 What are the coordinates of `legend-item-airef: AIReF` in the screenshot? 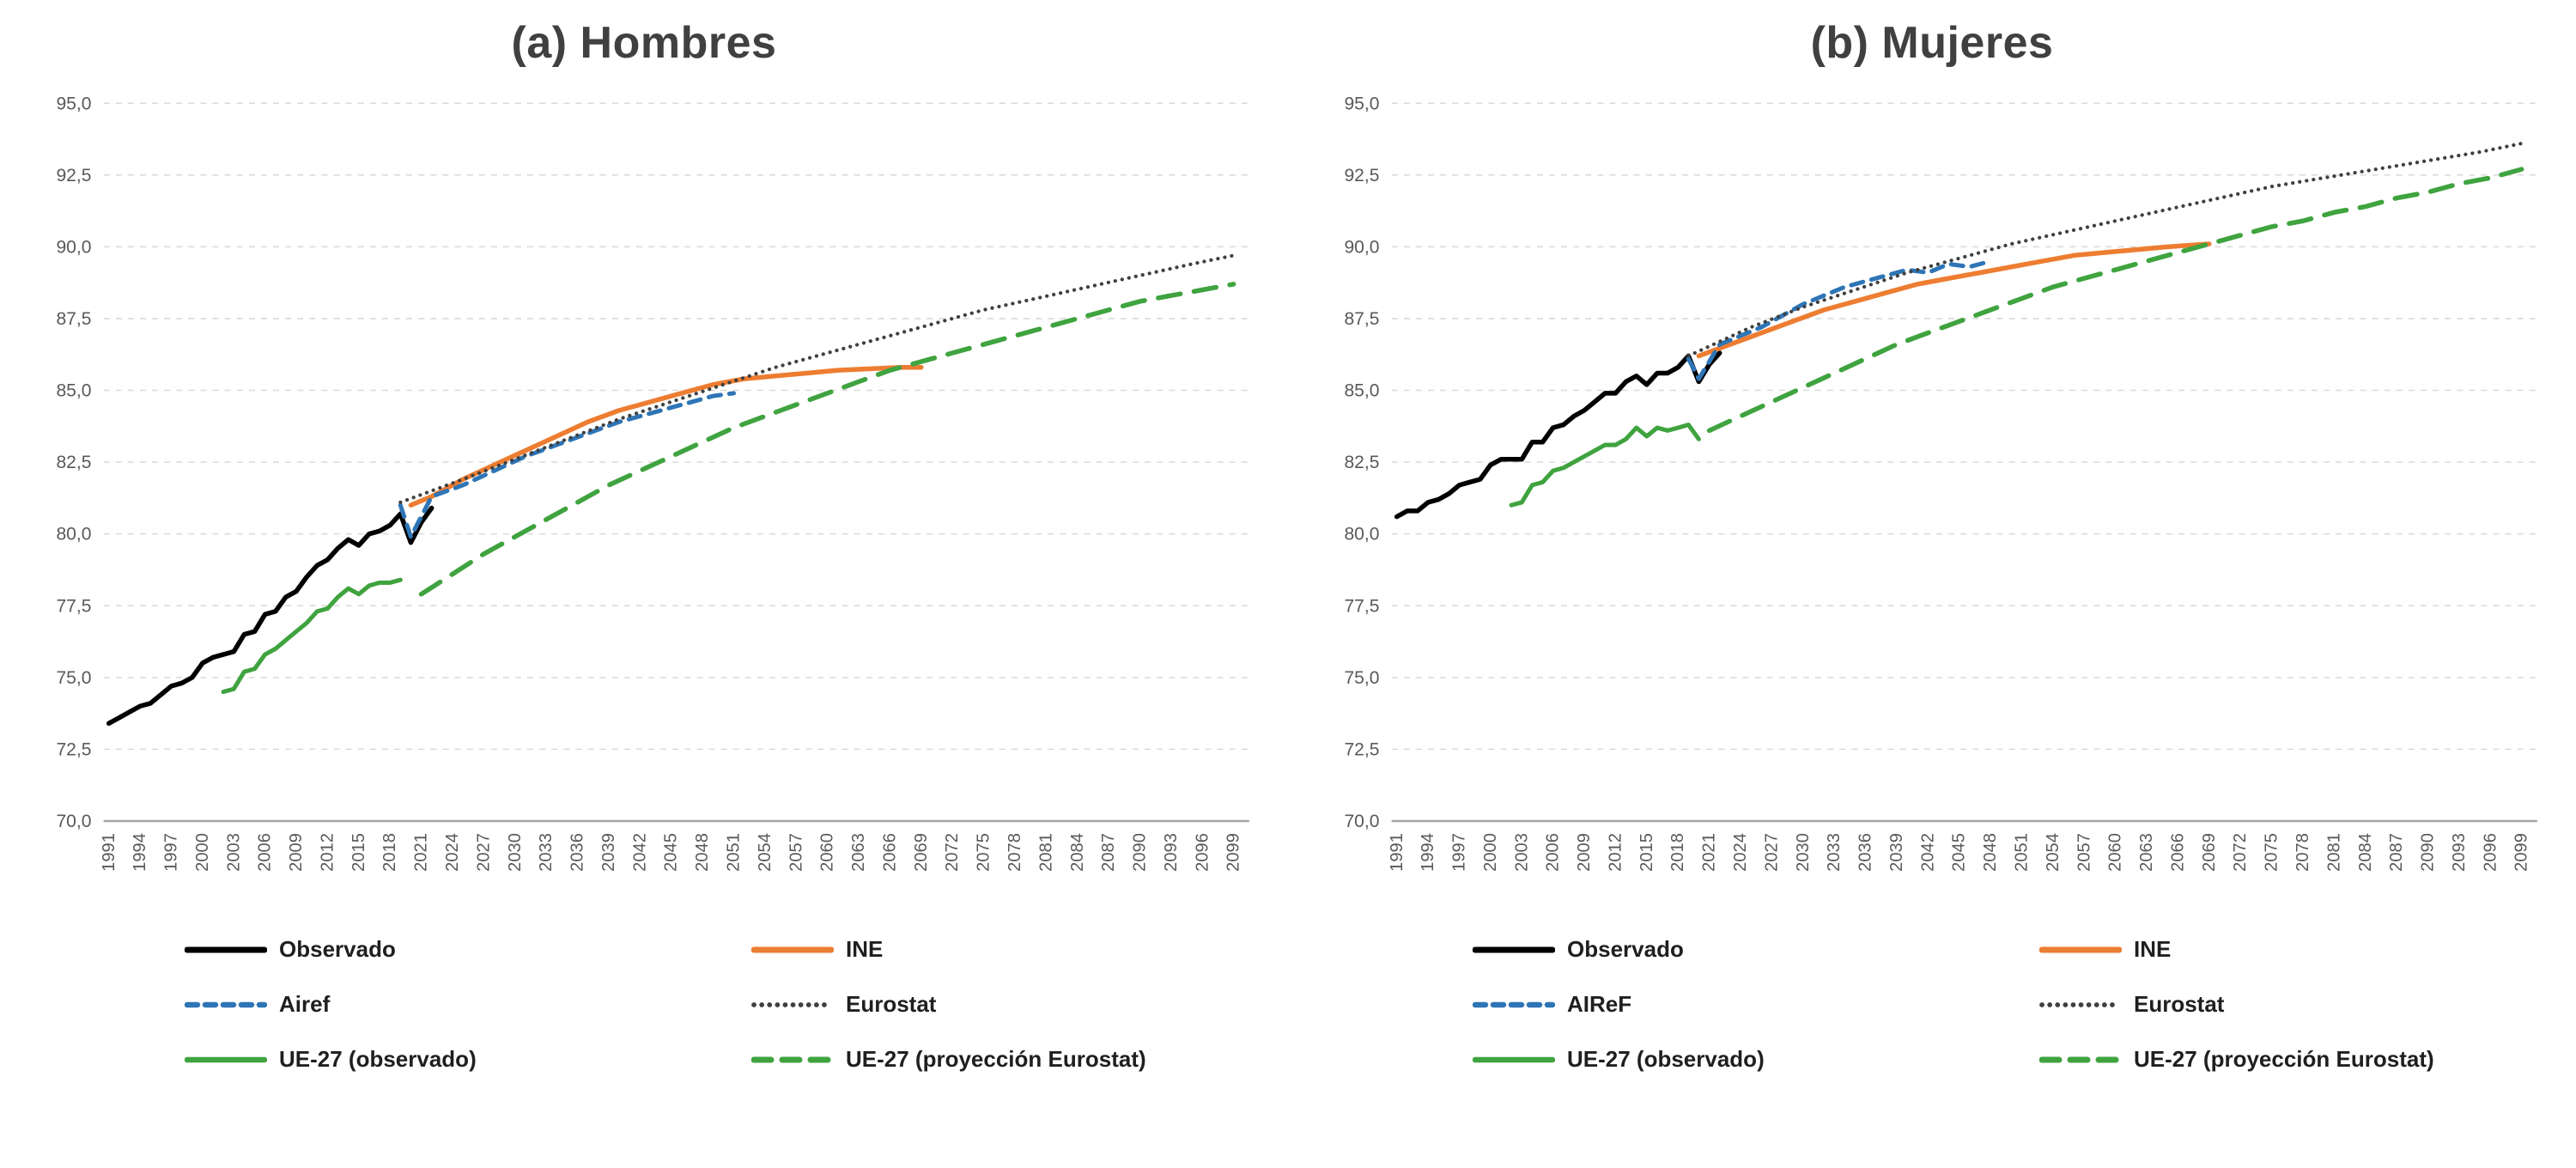 It's located at (1752, 1004).